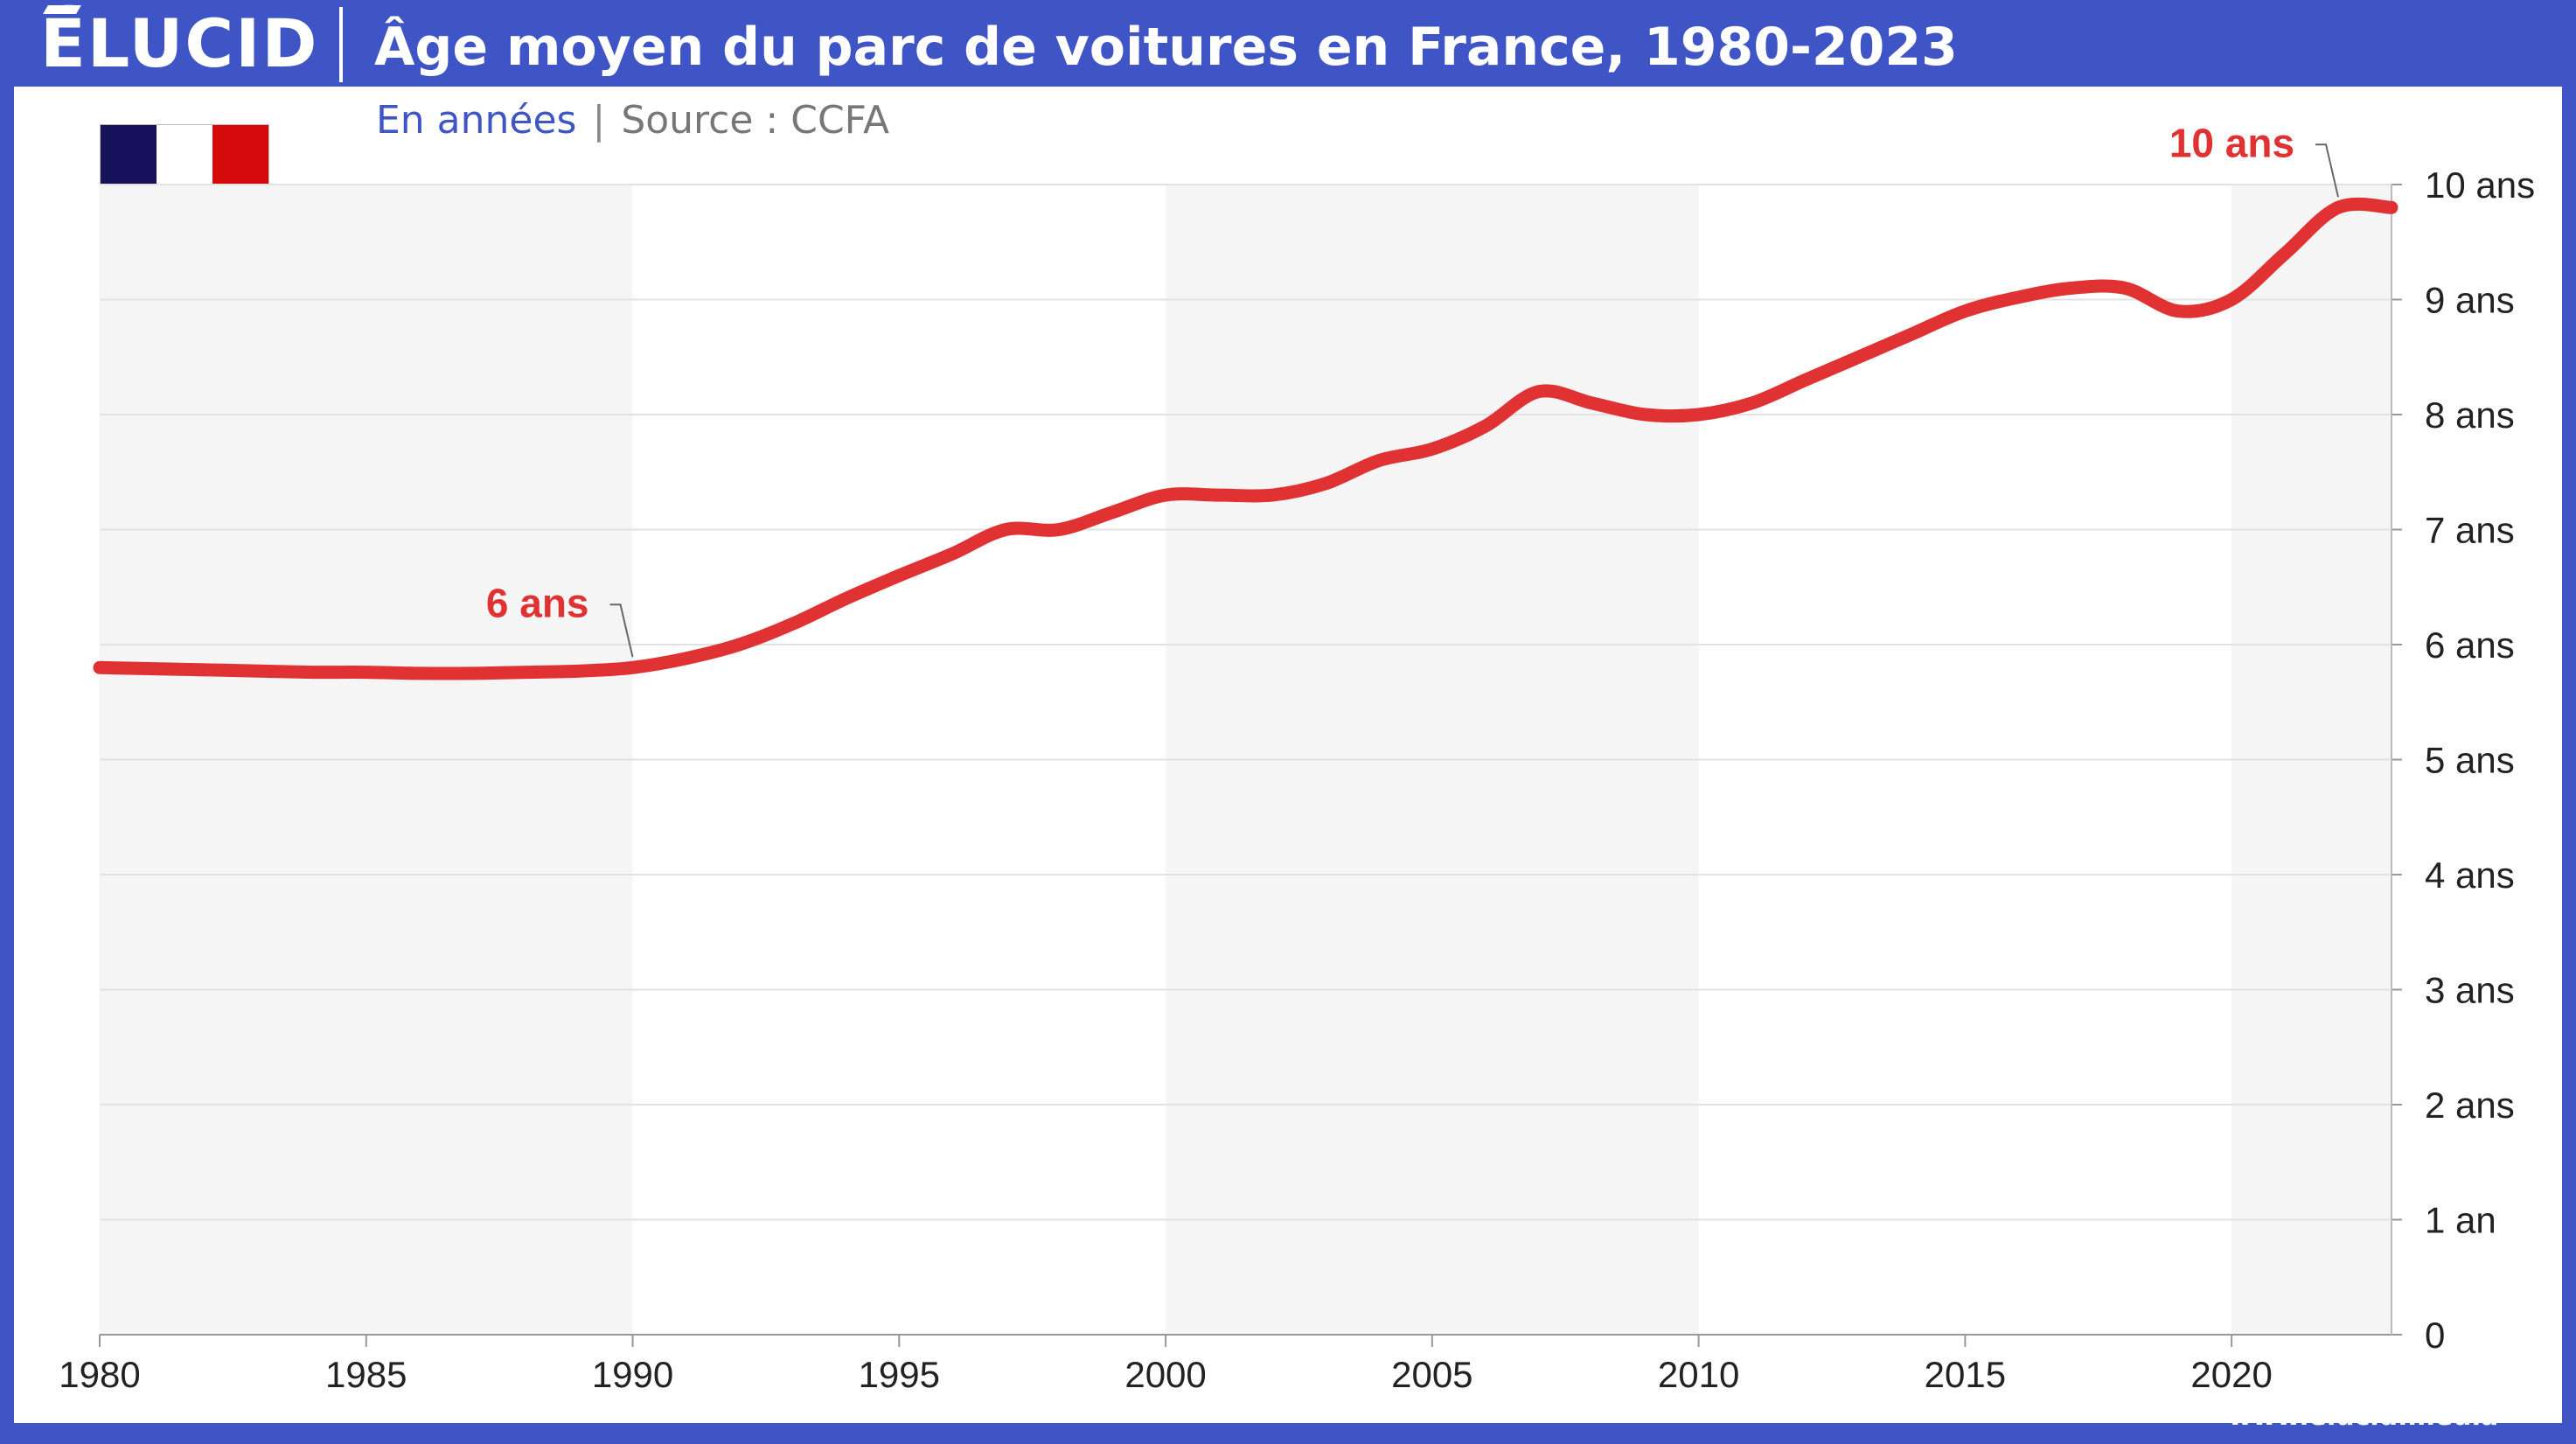 Image resolution: width=2576 pixels, height=1444 pixels. I want to click on footer-bar, so click(1288, 1433).